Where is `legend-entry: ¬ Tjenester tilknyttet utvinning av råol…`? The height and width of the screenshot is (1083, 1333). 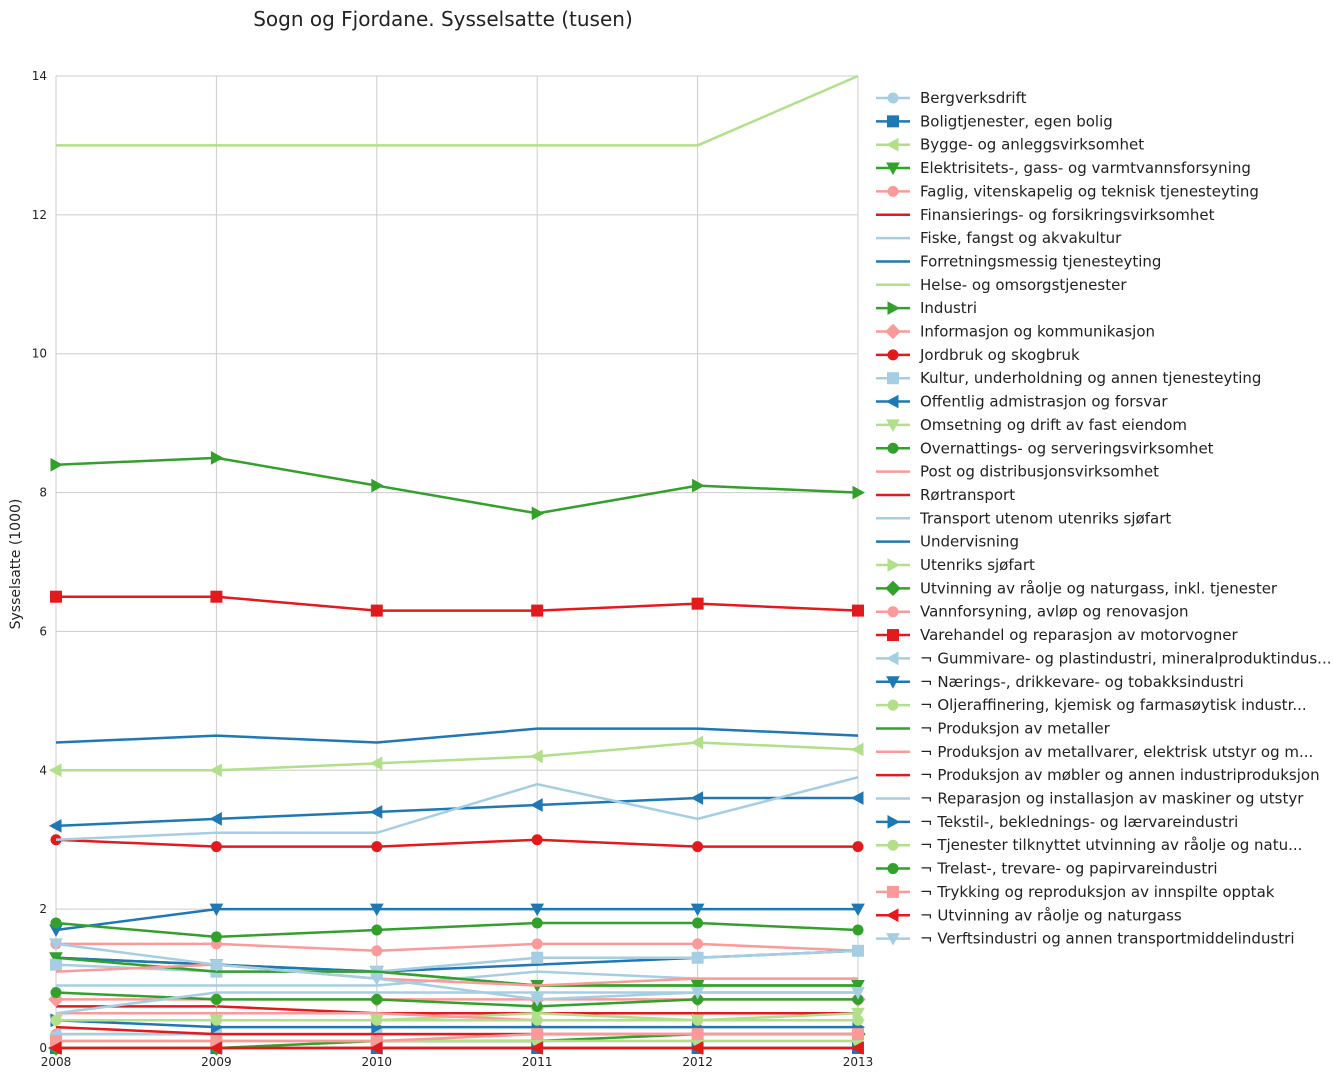
legend-entry: ¬ Tjenester tilknyttet utvinning av råol… is located at coordinates (1089, 845).